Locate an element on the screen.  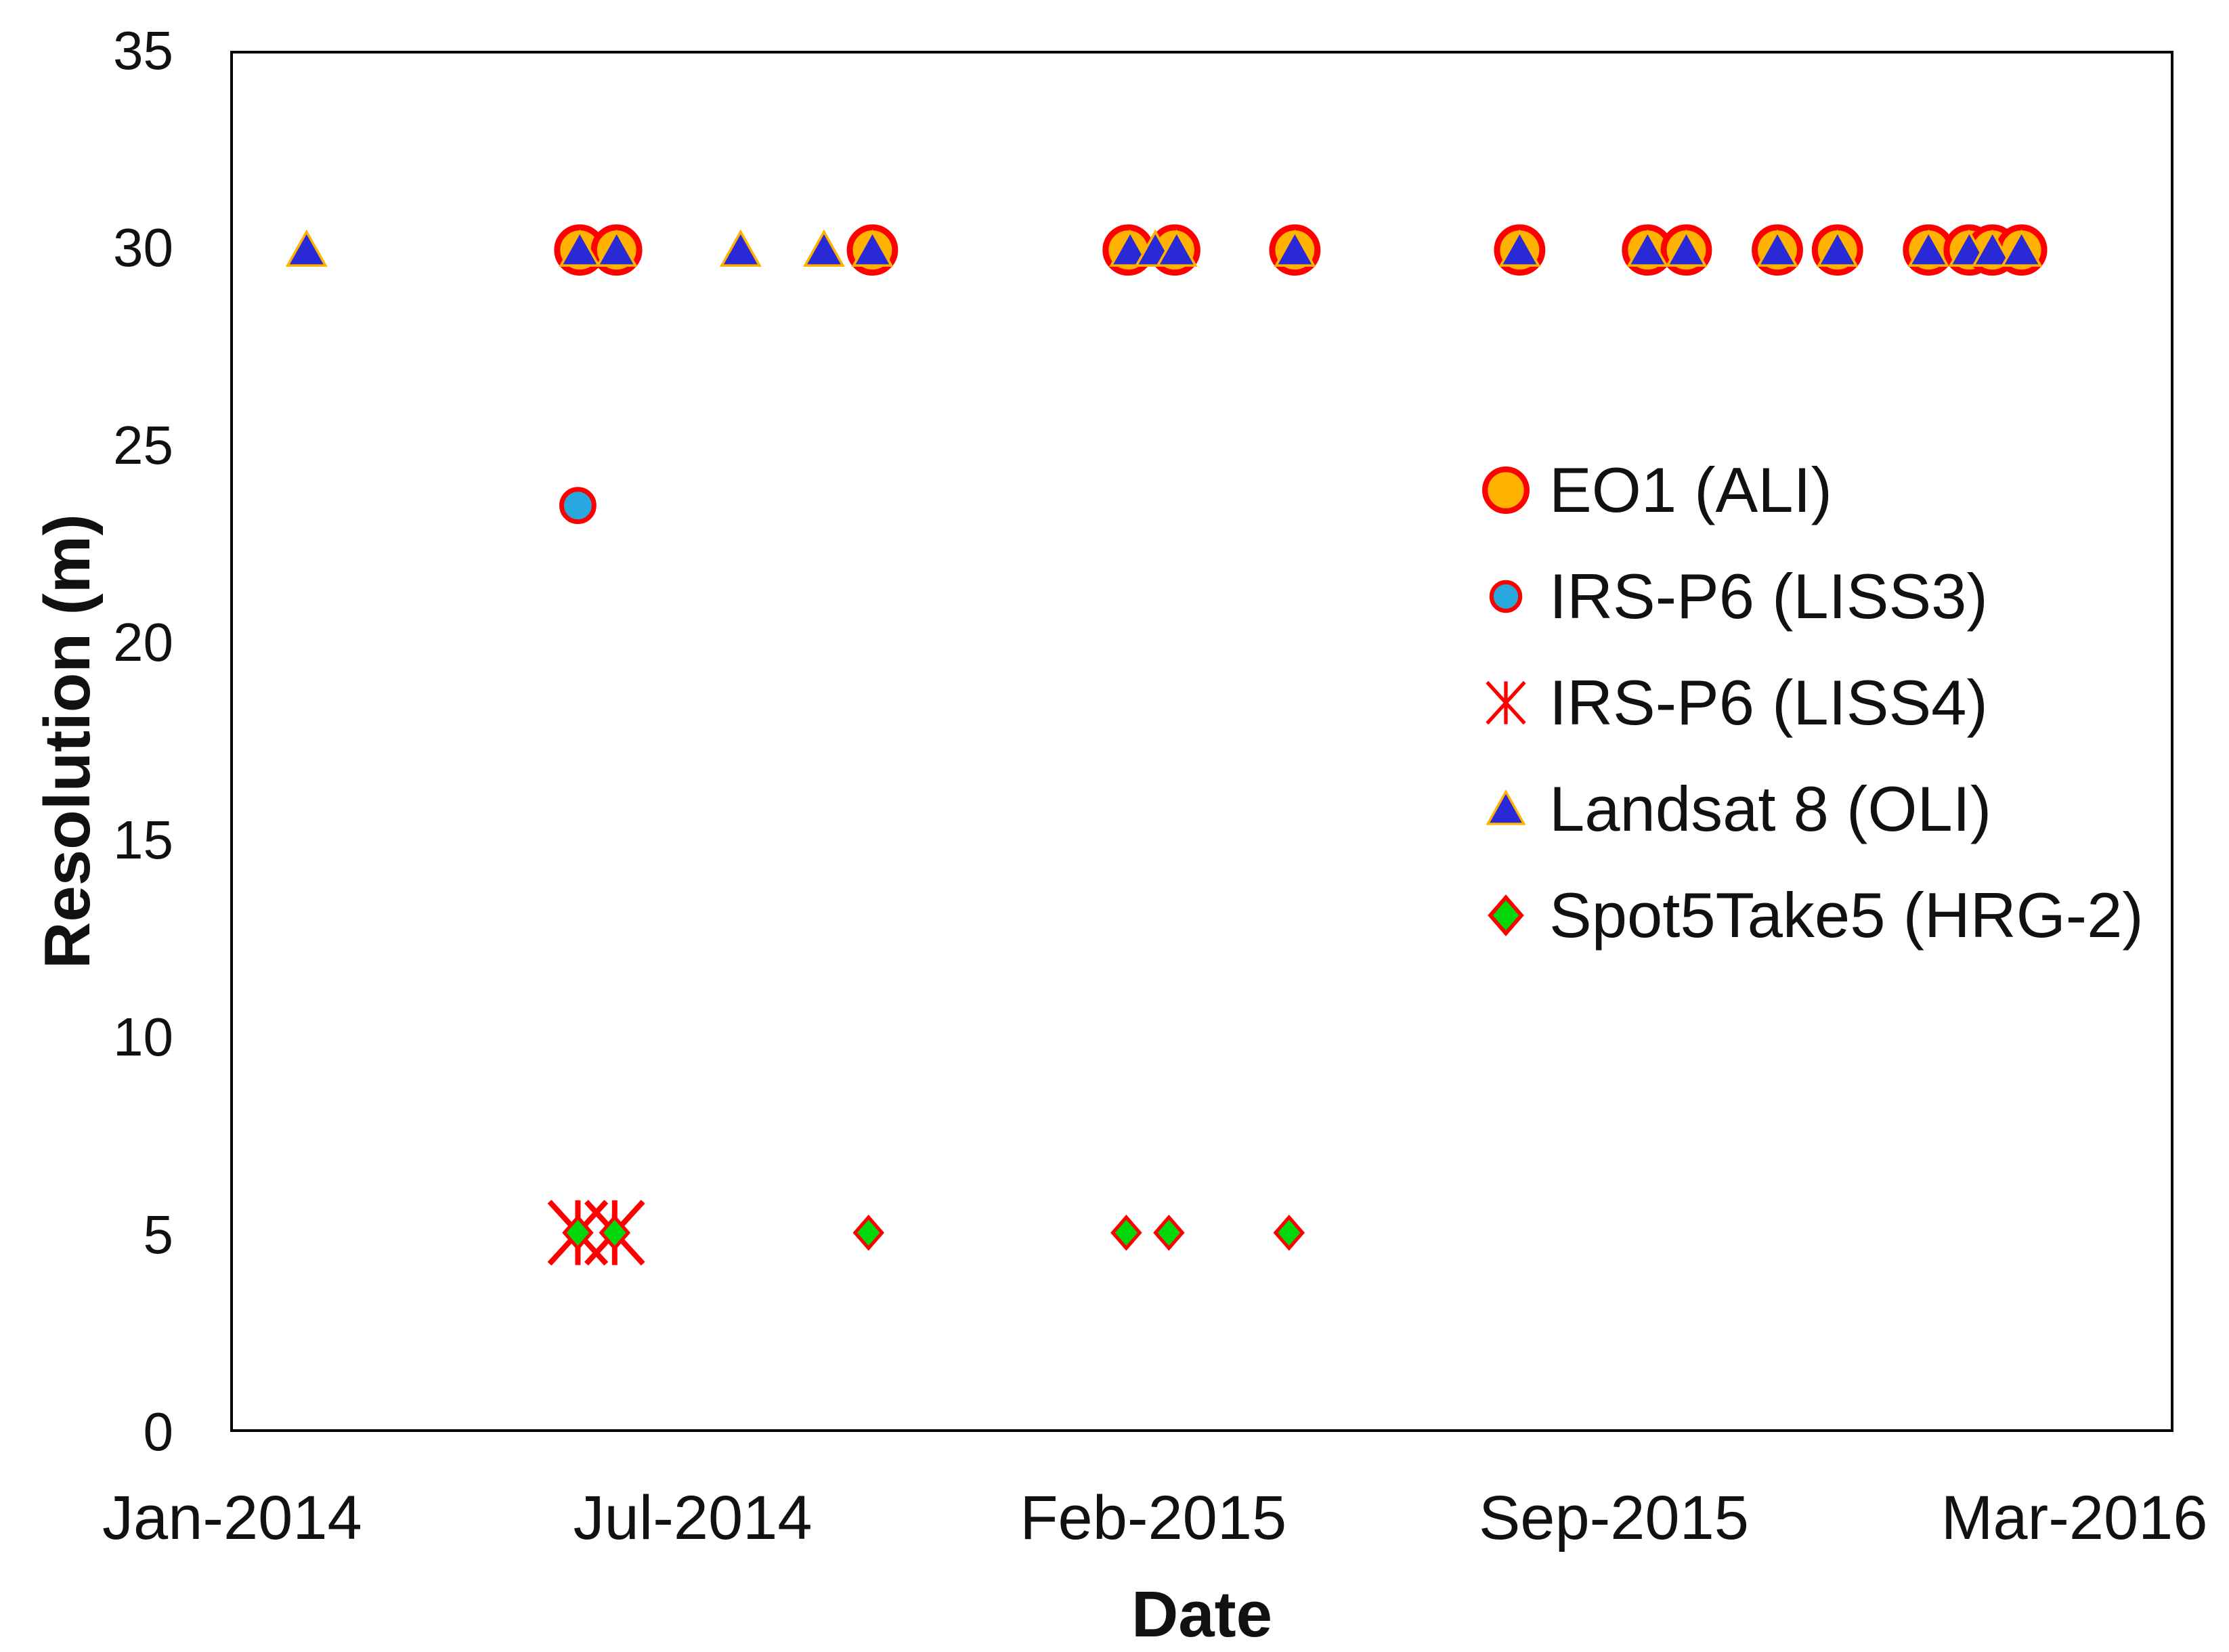
liss3-circle-marker-icon is located at coordinates (1506, 597).